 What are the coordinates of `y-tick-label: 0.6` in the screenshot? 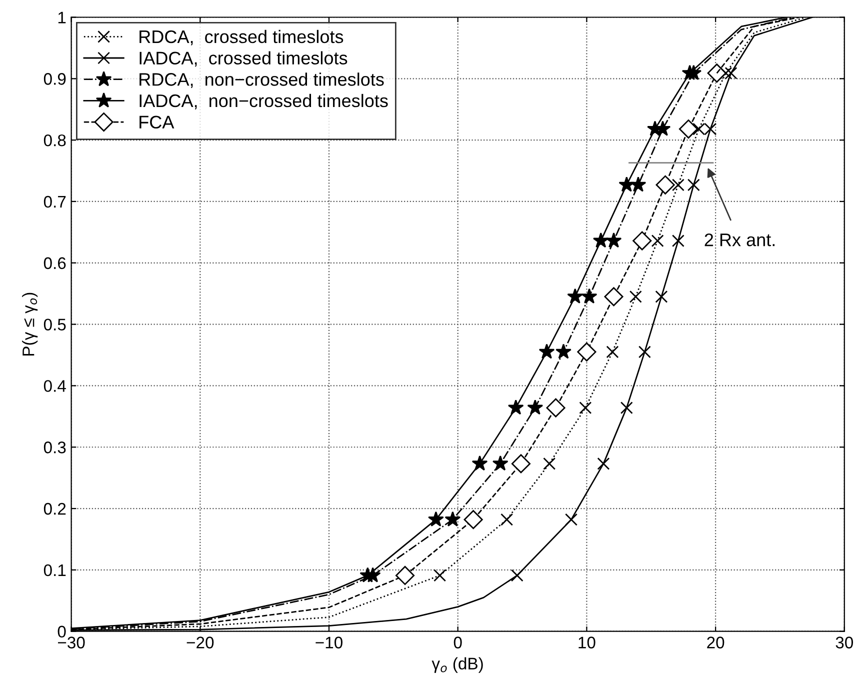 It's located at (55, 263).